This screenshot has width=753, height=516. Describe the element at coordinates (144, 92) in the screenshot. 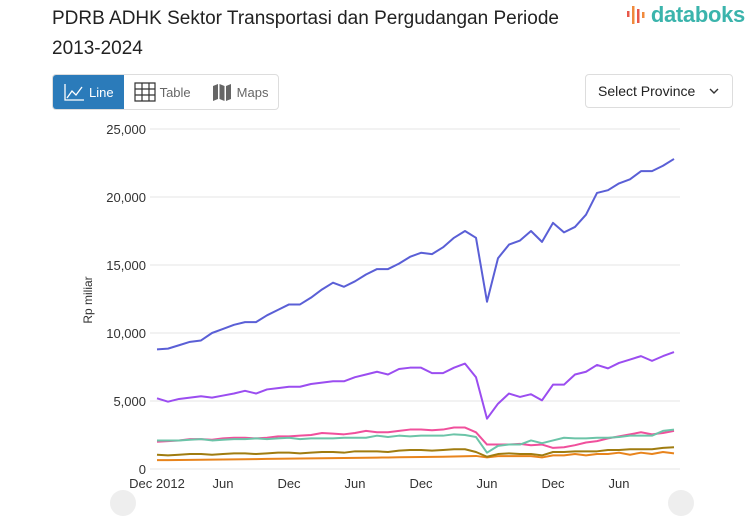

I see `table-icon` at that location.